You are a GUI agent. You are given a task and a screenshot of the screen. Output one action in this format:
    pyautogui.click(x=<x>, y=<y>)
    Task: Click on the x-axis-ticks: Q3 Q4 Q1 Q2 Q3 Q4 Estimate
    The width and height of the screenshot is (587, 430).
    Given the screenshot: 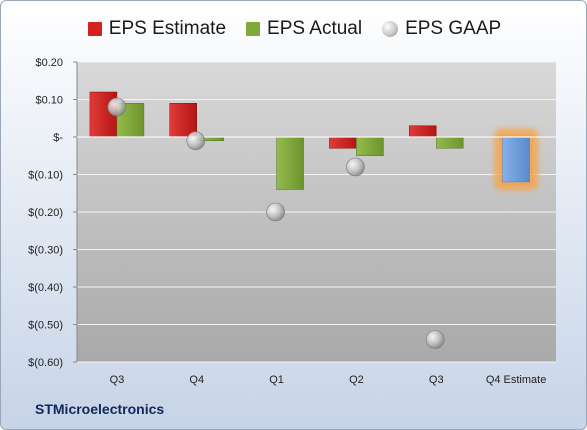 What is the action you would take?
    pyautogui.click(x=328, y=380)
    